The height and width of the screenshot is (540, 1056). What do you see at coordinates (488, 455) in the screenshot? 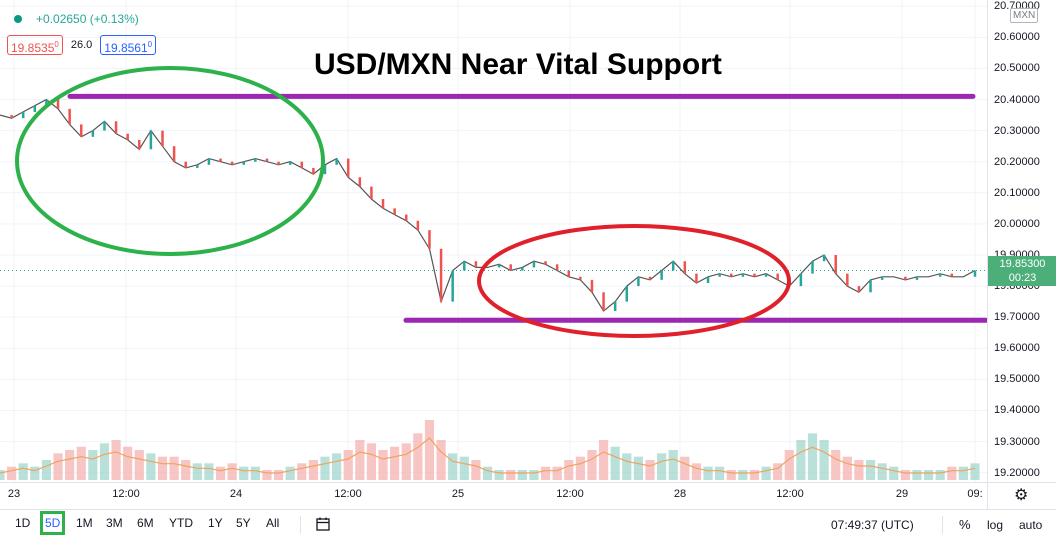
I see `volume-ma-line` at bounding box center [488, 455].